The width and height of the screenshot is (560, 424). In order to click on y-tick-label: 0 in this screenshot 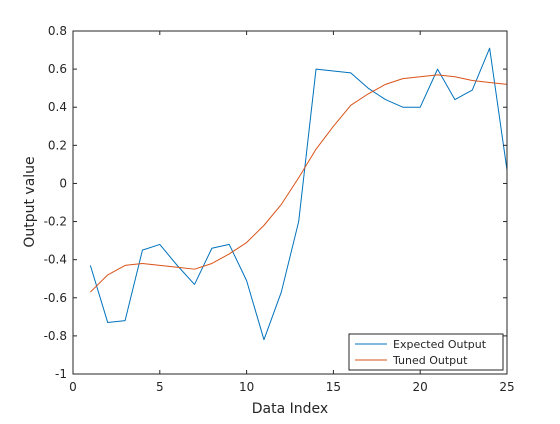, I will do `click(63, 183)`.